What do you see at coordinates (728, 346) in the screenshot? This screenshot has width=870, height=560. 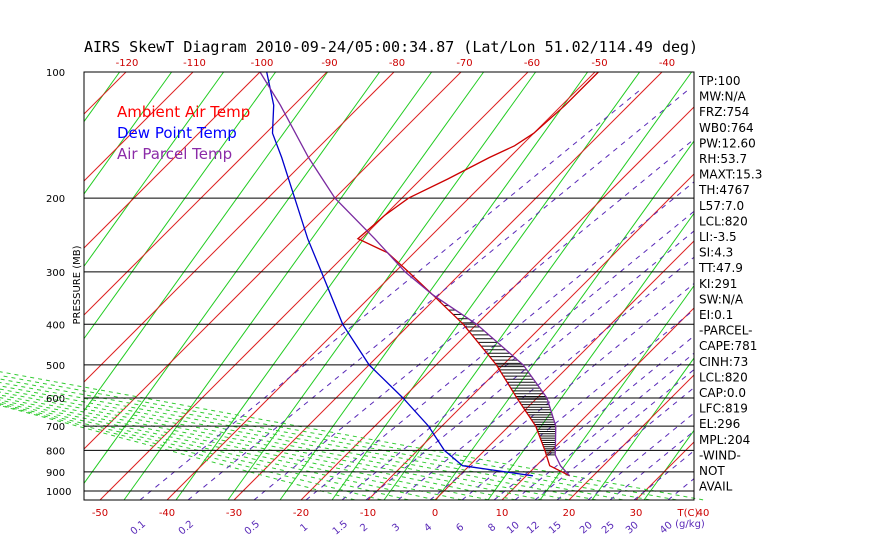 I see `index-value: CAPE:781` at bounding box center [728, 346].